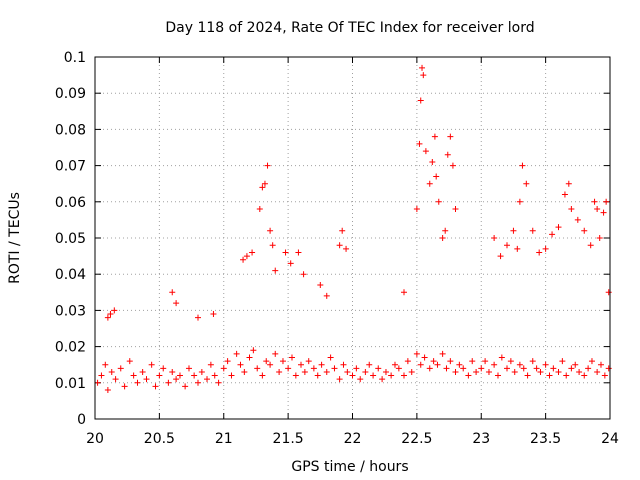 The height and width of the screenshot is (480, 640). What do you see at coordinates (70, 384) in the screenshot?
I see `y-tick-label: 0.01` at bounding box center [70, 384].